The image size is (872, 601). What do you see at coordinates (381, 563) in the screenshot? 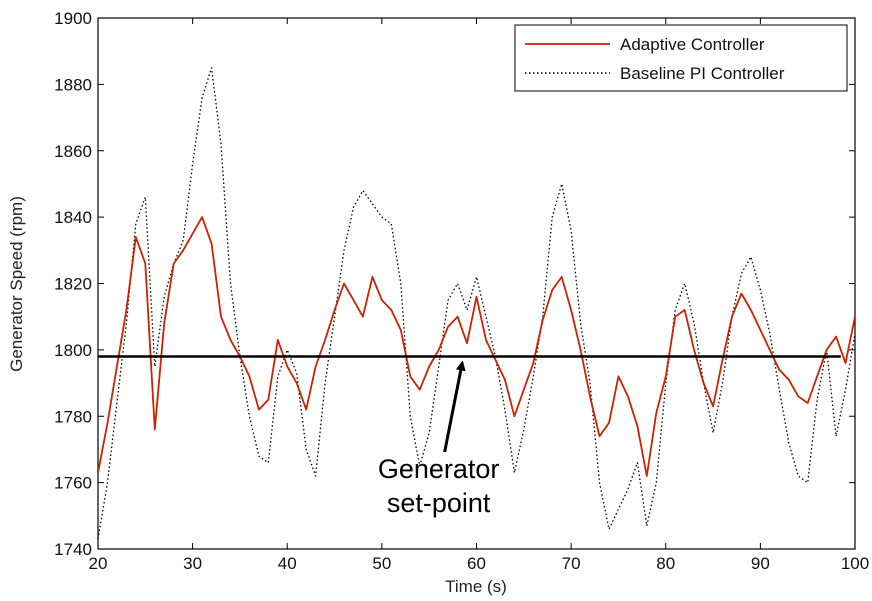
I see `x-tick-label: 50` at bounding box center [381, 563].